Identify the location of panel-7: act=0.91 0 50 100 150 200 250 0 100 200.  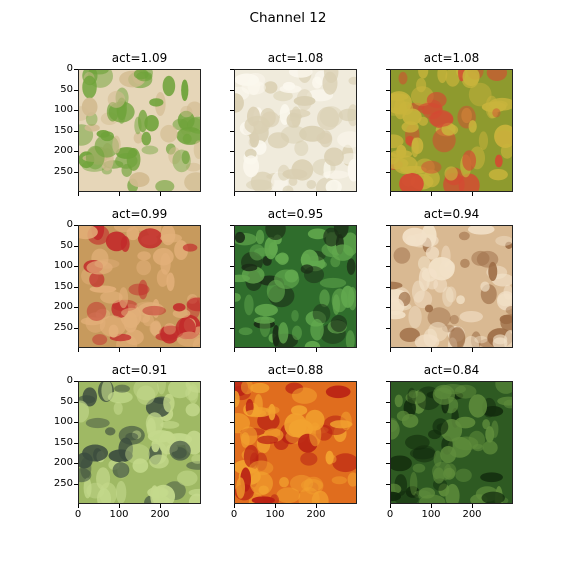
(127, 441).